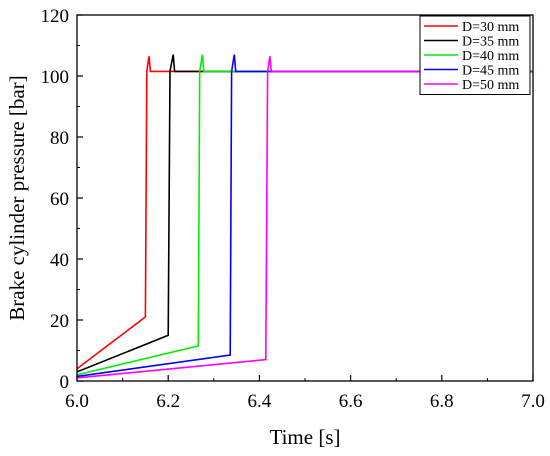  What do you see at coordinates (59, 321) in the screenshot?
I see `y-tick-label: 20` at bounding box center [59, 321].